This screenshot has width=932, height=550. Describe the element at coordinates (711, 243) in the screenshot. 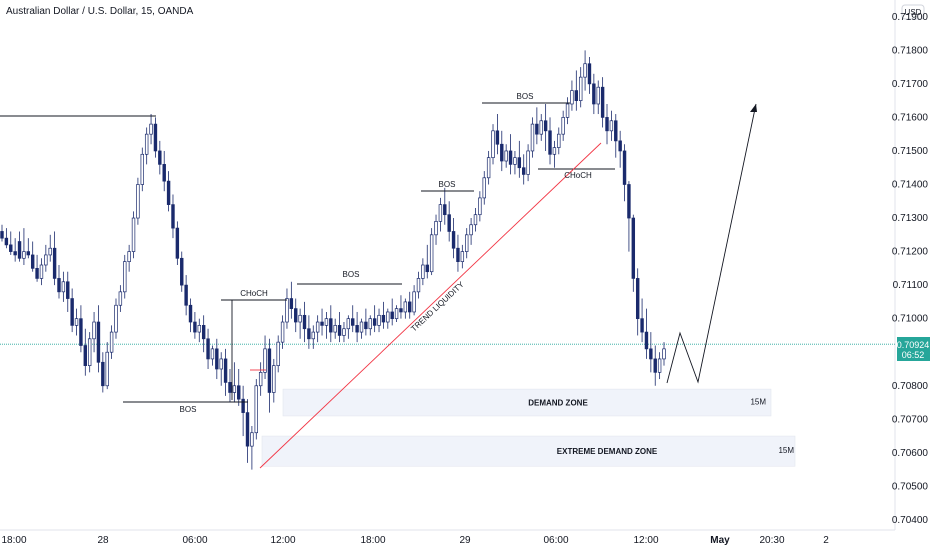

I see `projection-path` at that location.